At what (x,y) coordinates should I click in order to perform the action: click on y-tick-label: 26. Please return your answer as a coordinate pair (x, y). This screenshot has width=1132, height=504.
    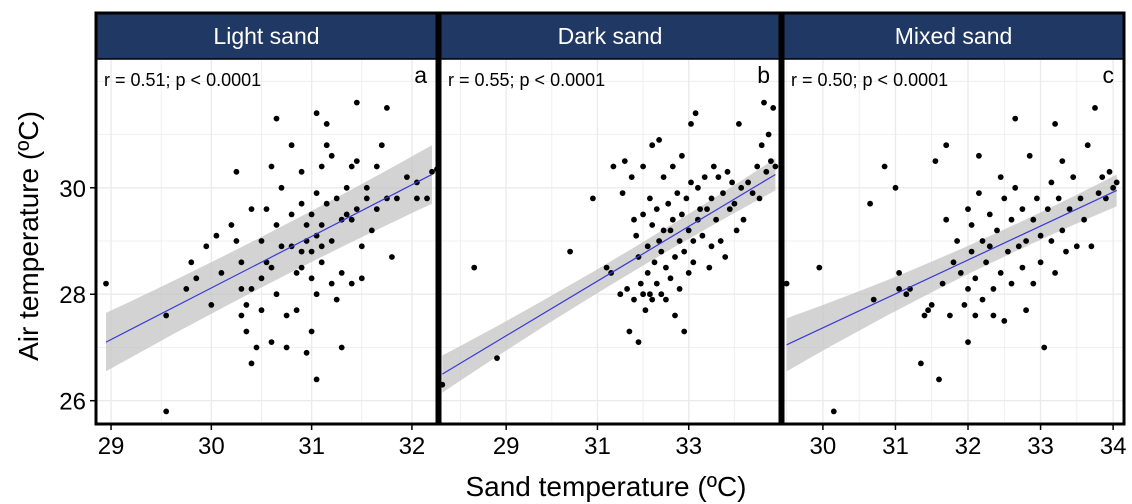
    Looking at the image, I should click on (72, 402).